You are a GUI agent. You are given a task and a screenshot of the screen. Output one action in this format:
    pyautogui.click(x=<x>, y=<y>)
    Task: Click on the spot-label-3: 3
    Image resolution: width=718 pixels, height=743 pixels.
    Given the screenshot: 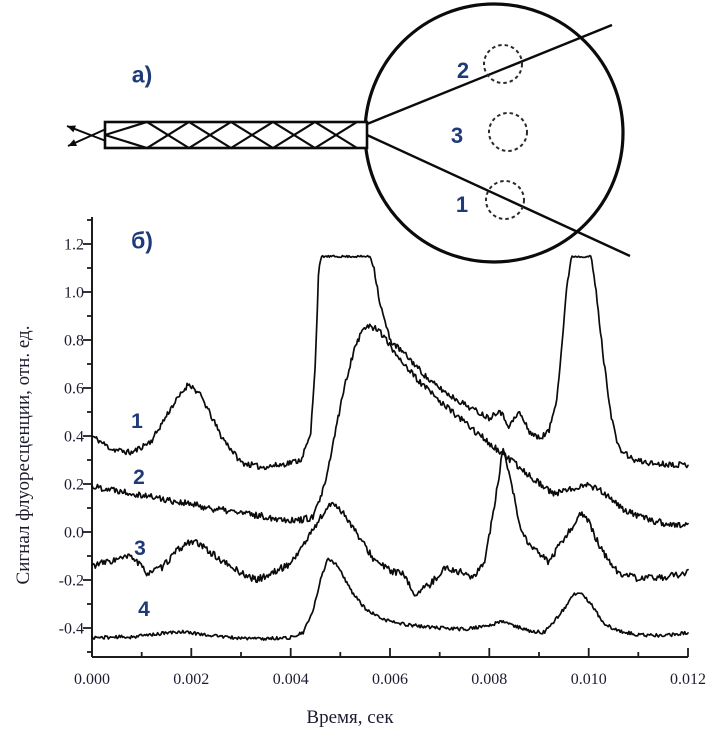 What is the action you would take?
    pyautogui.click(x=457, y=135)
    